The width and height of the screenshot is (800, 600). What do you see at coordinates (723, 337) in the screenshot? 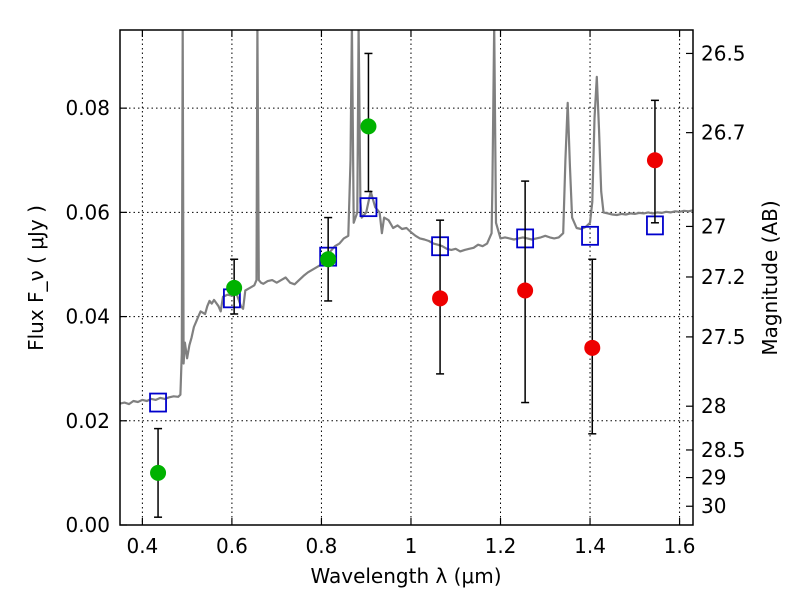
I see `y2-tick-label: 27.5` at bounding box center [723, 337].